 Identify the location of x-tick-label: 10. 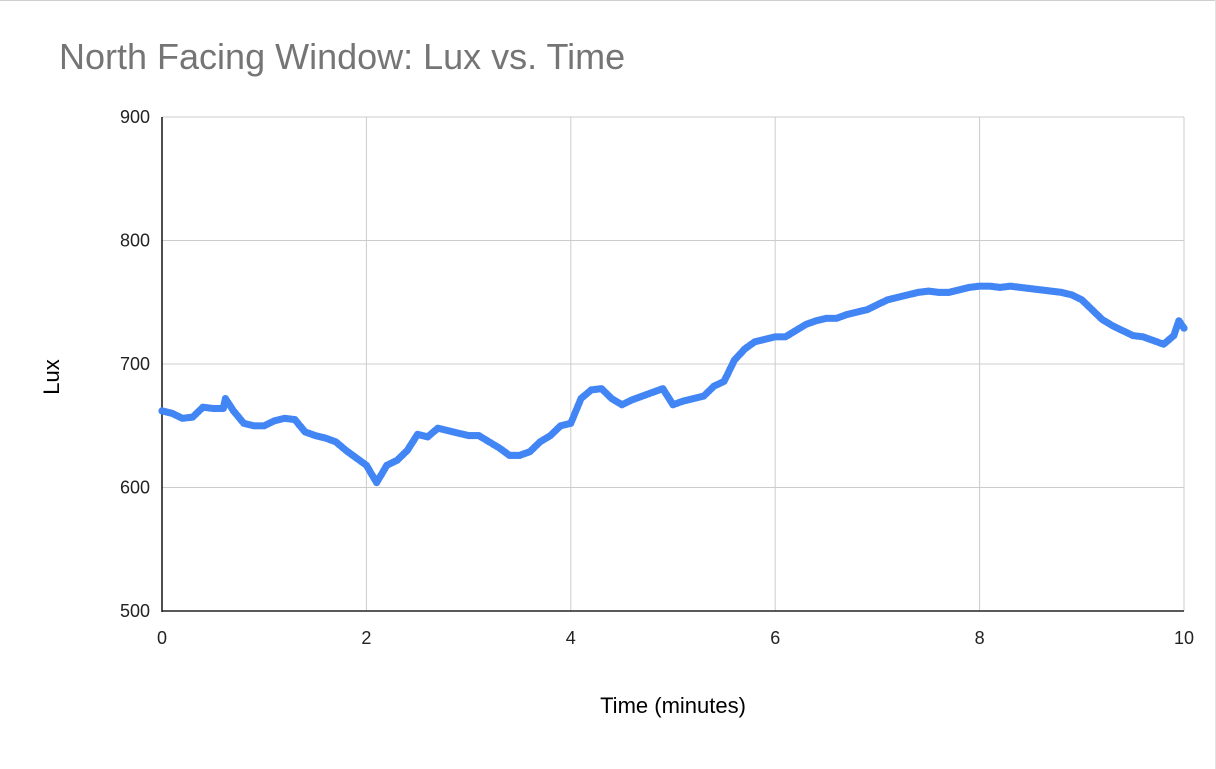
(1184, 638).